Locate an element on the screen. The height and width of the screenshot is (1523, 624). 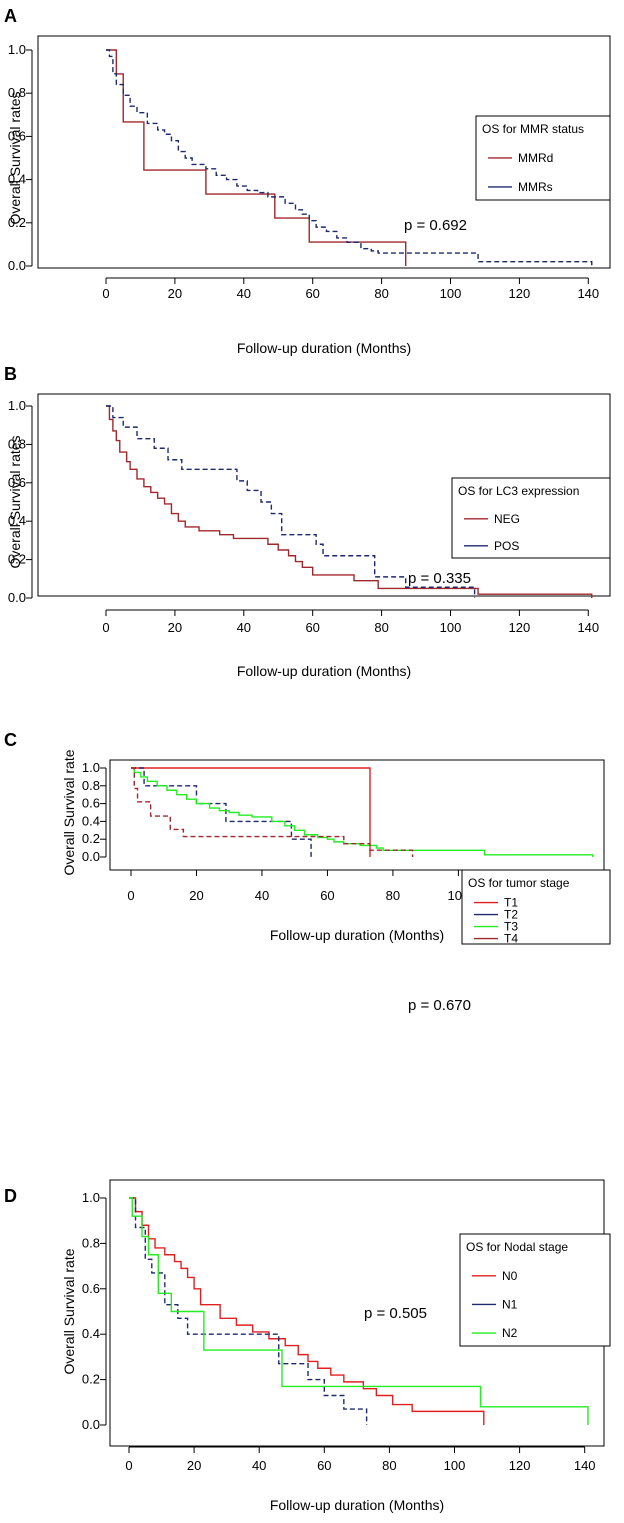
legend-title: OS for Nodal stage is located at coordinates (517, 1247).